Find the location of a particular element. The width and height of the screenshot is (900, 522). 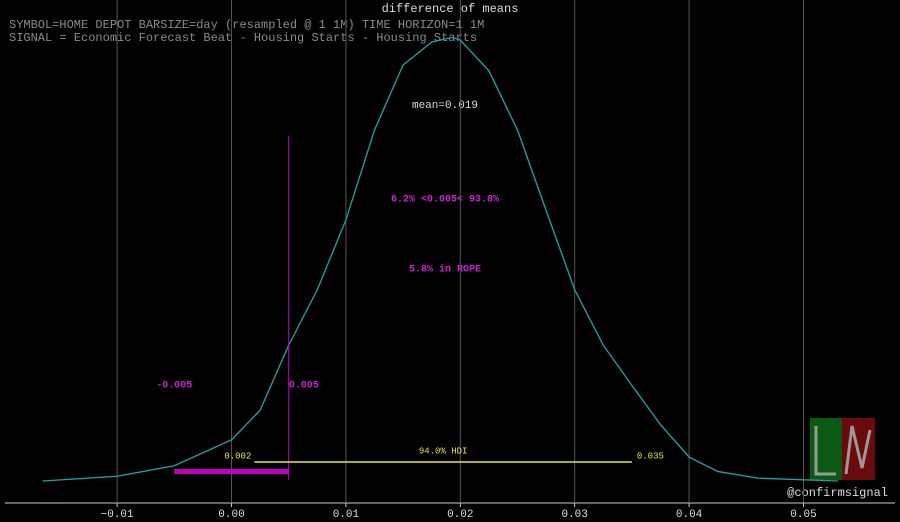

x-tick-label: 0.04 is located at coordinates (689, 515).